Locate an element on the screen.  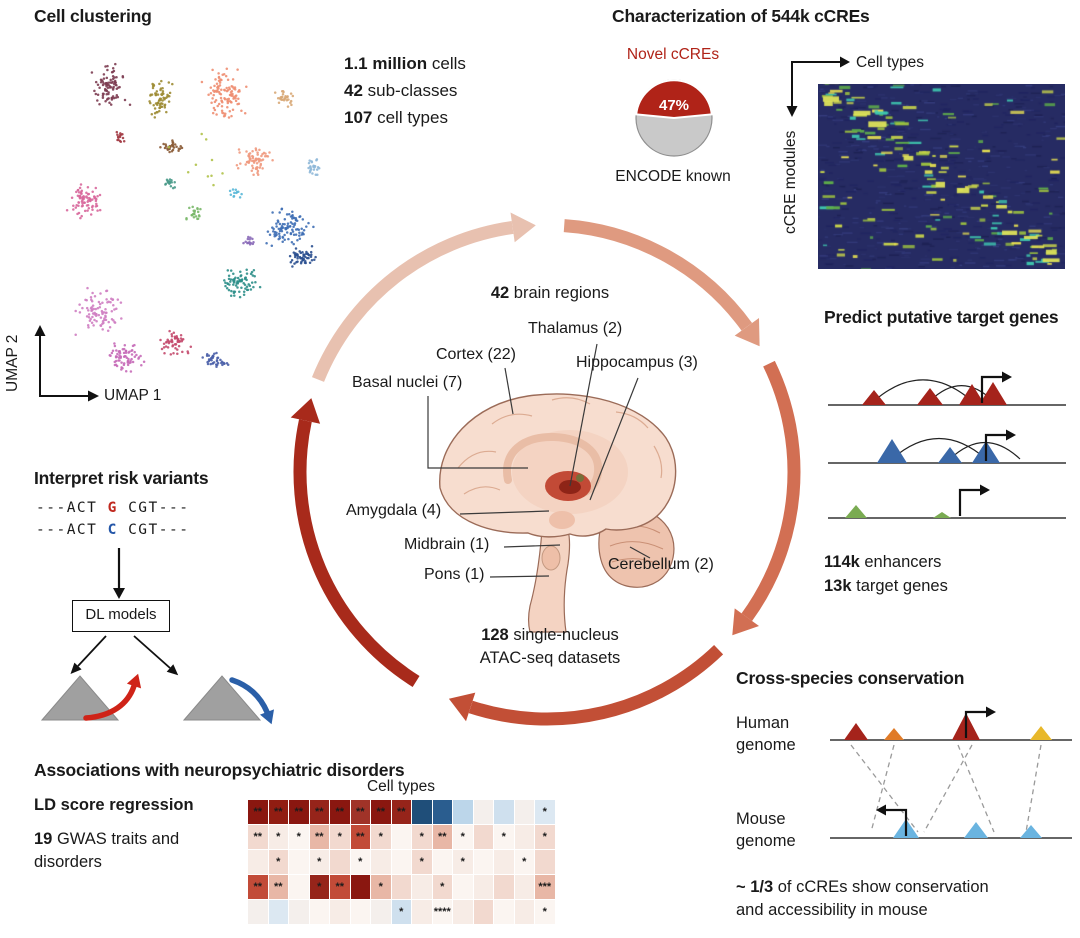
assoc-heatmap-cell: *** is located at coordinates (545, 887).